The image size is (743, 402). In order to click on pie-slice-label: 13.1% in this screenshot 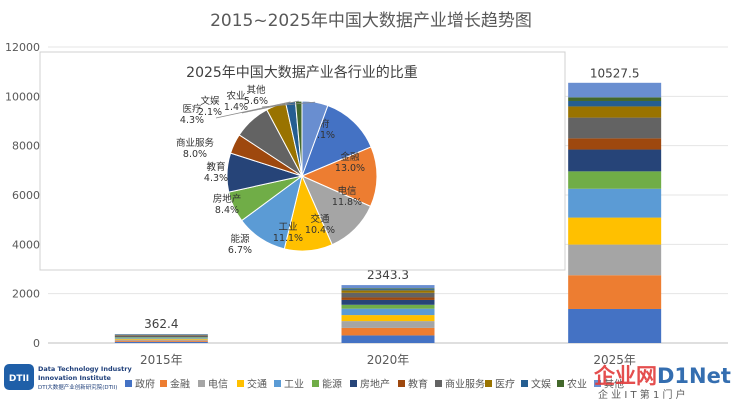, I will do `click(320, 135)`.